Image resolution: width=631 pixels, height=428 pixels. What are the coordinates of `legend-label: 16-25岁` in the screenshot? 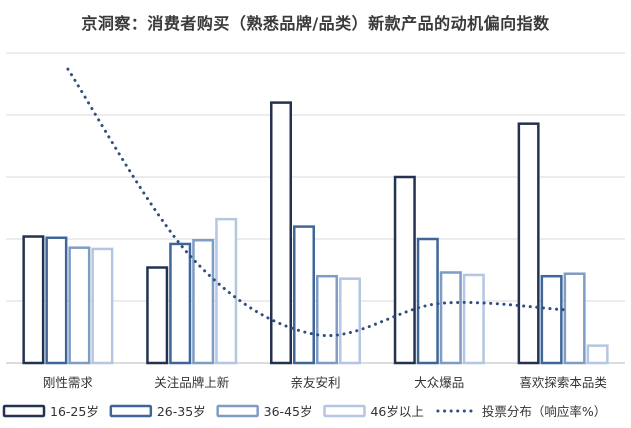 It's located at (74, 411).